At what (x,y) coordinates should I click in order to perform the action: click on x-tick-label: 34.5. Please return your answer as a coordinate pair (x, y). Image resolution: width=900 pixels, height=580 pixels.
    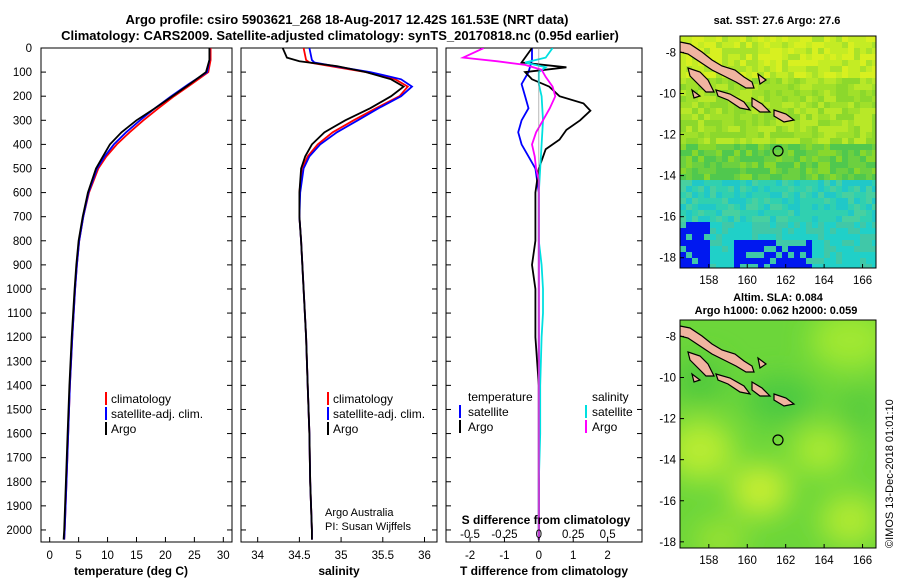
    Looking at the image, I should click on (299, 556).